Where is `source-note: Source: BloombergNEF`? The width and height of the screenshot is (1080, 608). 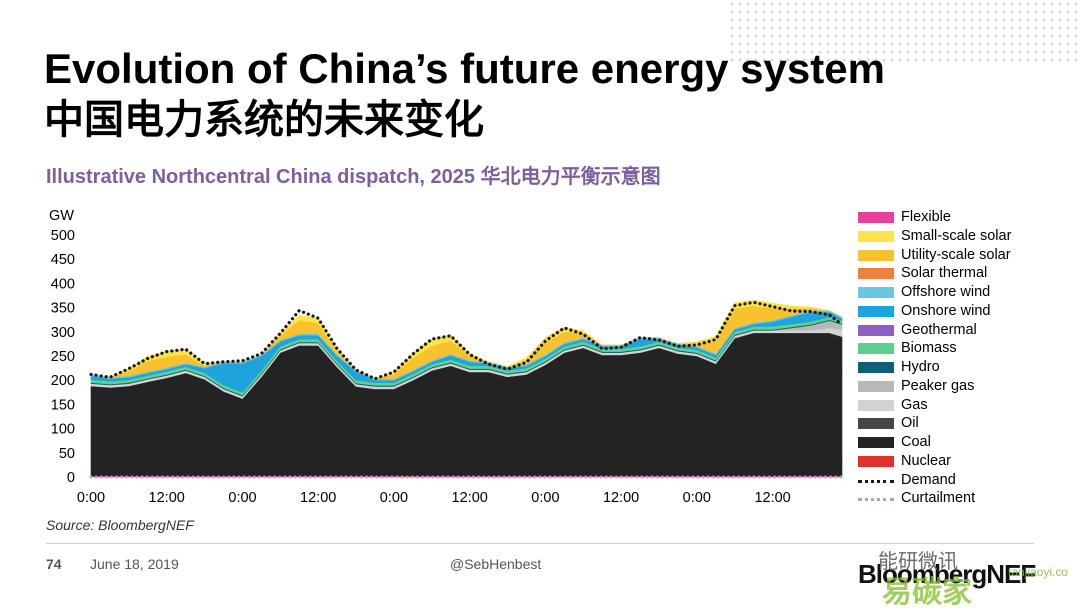 source-note: Source: BloombergNEF is located at coordinates (120, 525).